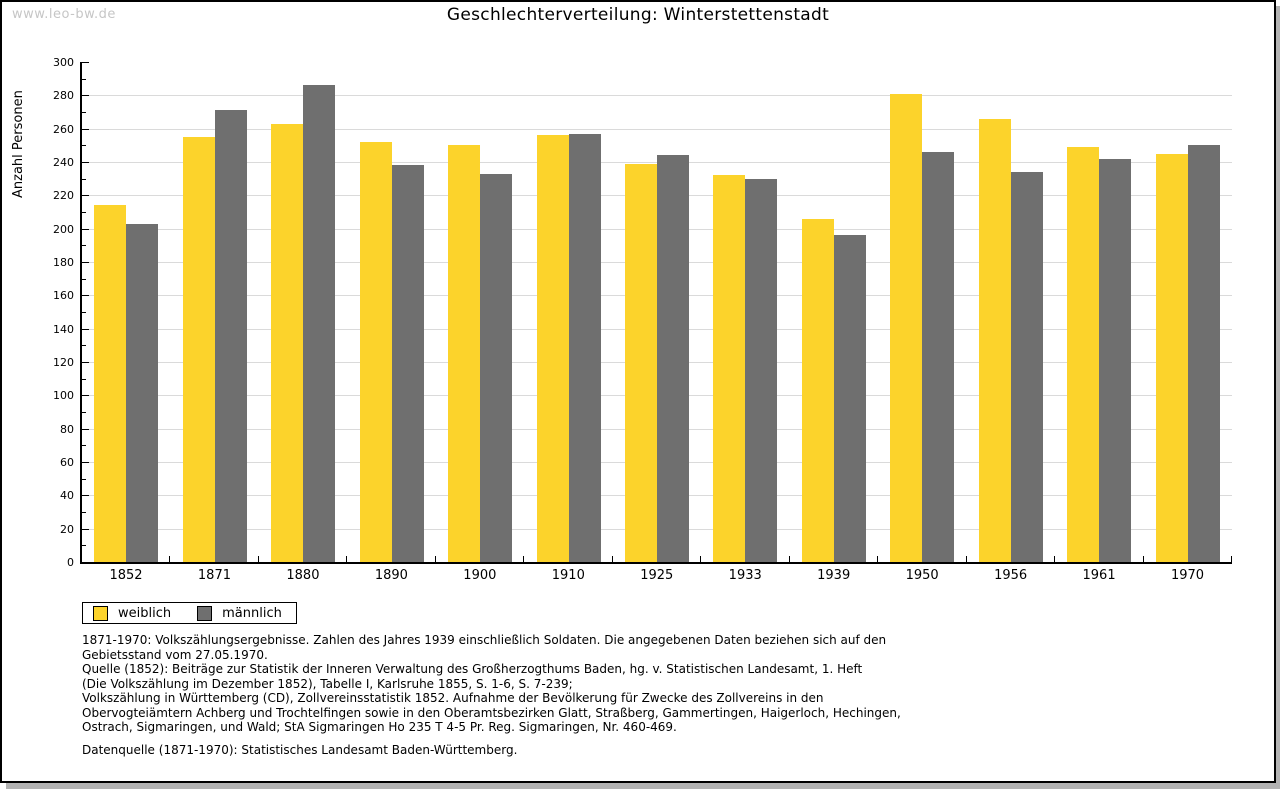 This screenshot has width=1280, height=791. Describe the element at coordinates (175, 654) in the screenshot. I see `source-note-line: Gebietsstand vom 27.05.1970.` at that location.